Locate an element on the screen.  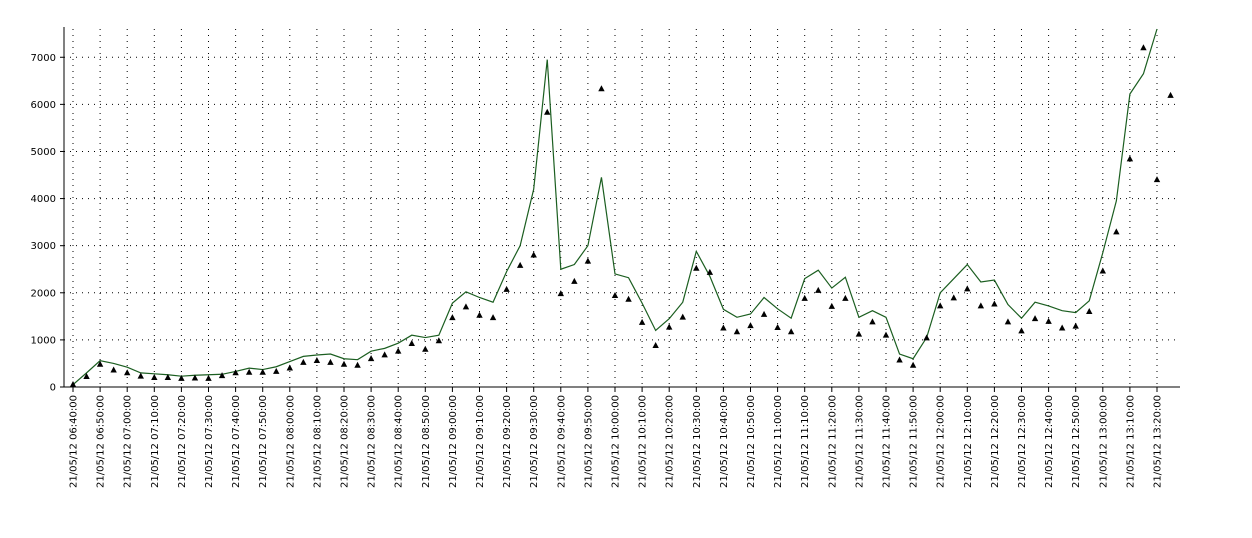
x-tick-label: 21/05/12 08:20:00 is located at coordinates (345, 441).